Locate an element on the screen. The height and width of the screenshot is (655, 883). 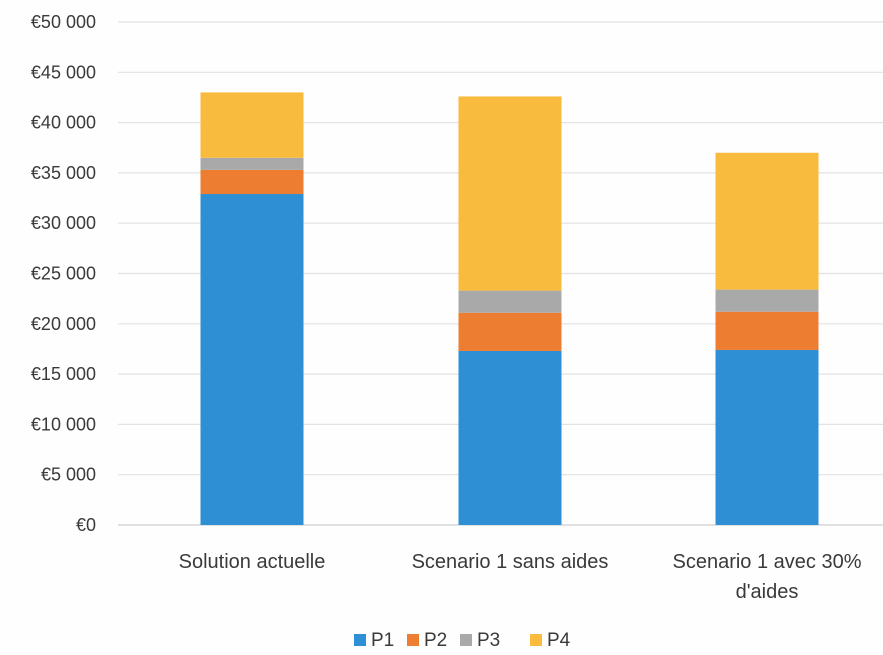
legend-item-p3: P3 is located at coordinates (480, 640).